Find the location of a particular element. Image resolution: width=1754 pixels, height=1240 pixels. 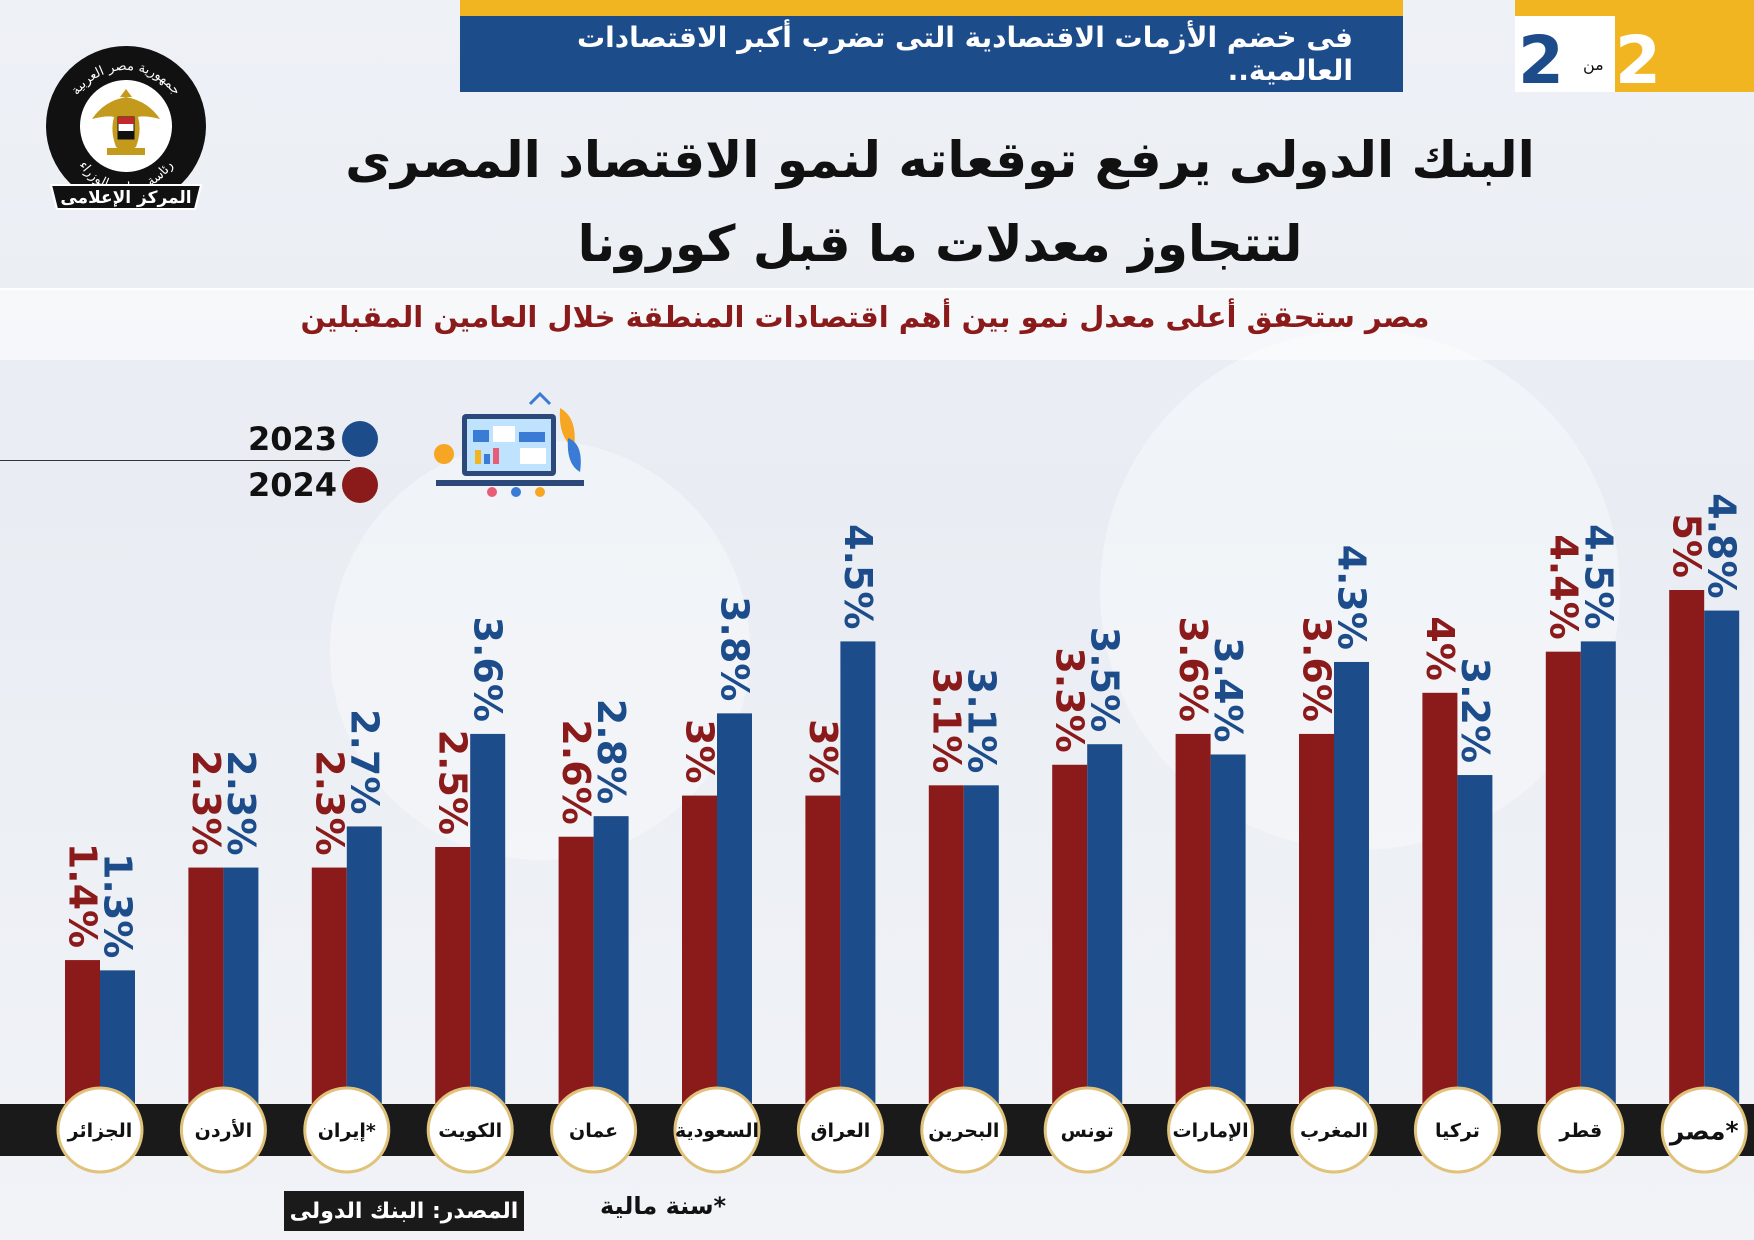

category-label-13: مصر* is located at coordinates (1703, 1132).